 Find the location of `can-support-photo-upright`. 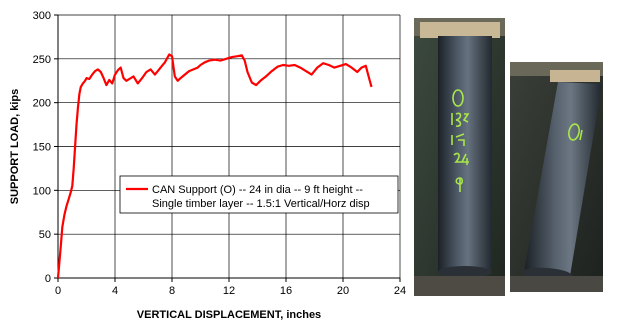

can-support-photo-upright is located at coordinates (459, 157).